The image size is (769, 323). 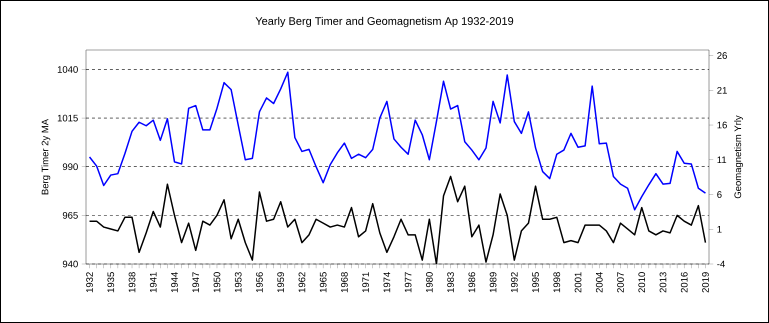 What do you see at coordinates (472, 282) in the screenshot?
I see `x-tick-label: 1986` at bounding box center [472, 282].